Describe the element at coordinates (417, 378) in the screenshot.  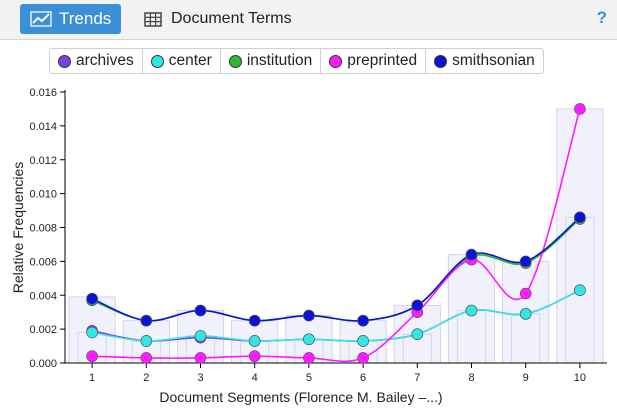
I see `x-tick-label: 7` at that location.